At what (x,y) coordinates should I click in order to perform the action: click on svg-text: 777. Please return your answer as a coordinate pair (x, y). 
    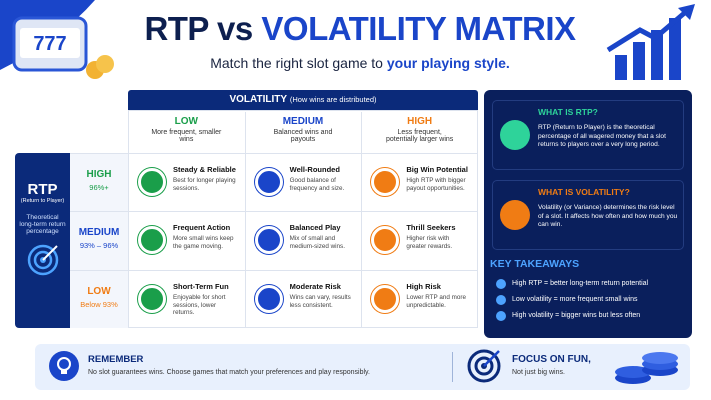
    Looking at the image, I should click on (49, 44).